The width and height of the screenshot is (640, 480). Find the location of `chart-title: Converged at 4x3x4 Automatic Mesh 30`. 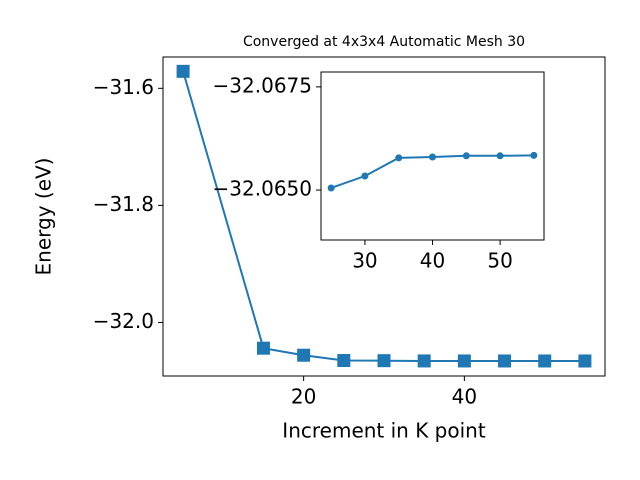

chart-title: Converged at 4x3x4 Automatic Mesh 30 is located at coordinates (384, 42).